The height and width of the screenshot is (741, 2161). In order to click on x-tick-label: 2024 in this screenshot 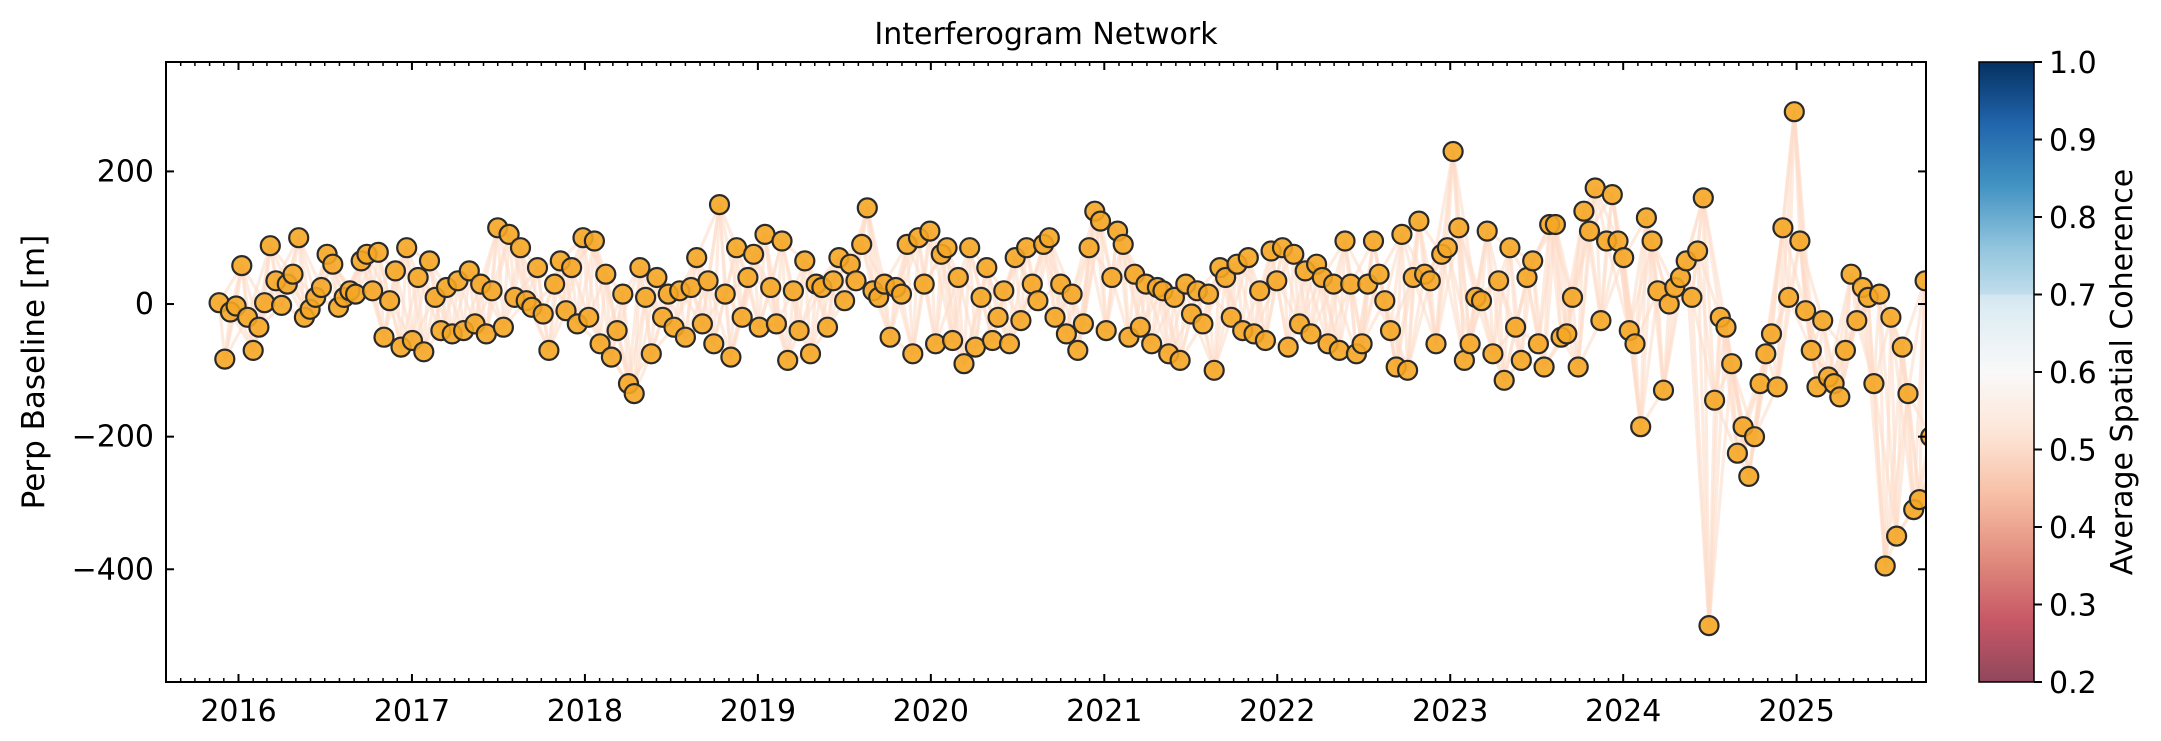, I will do `click(1623, 711)`.